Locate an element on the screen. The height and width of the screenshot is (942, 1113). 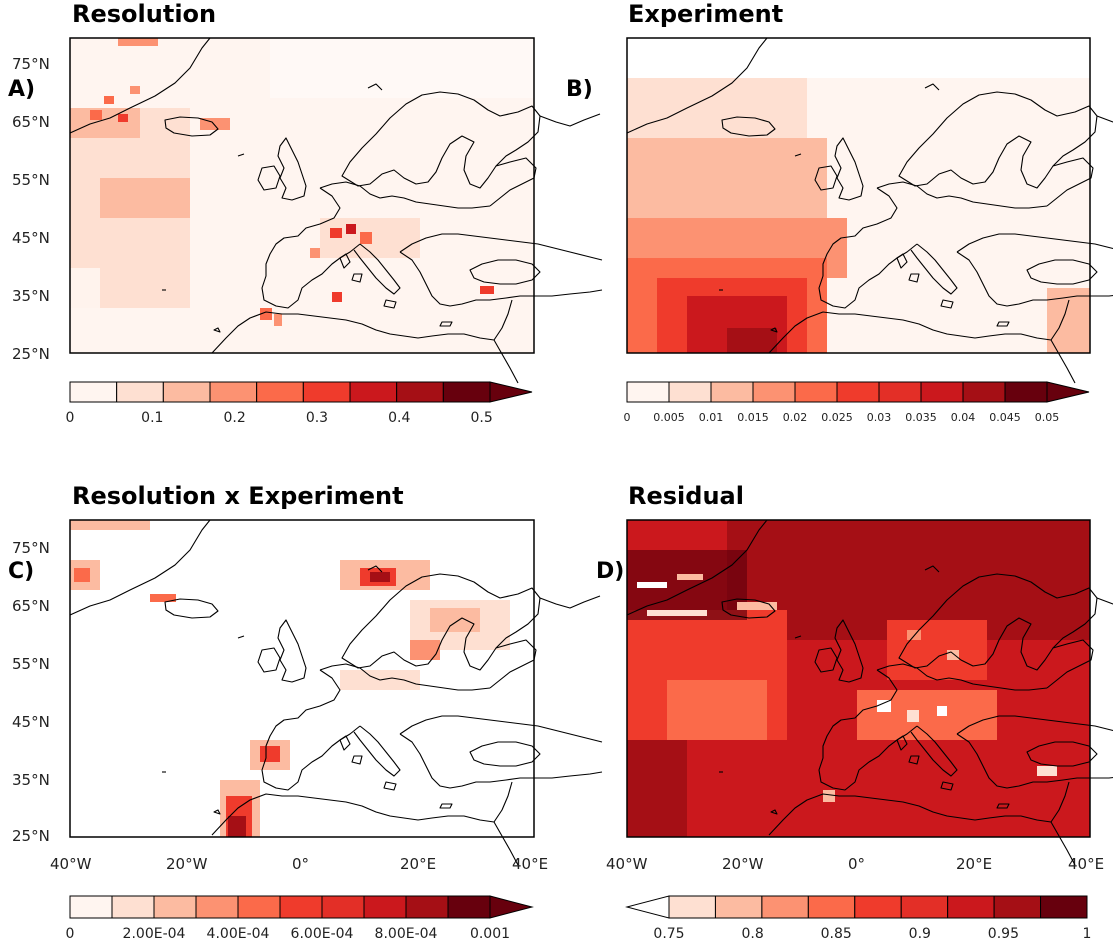
lon-tick-c-20e: 20°E is located at coordinates (418, 864).